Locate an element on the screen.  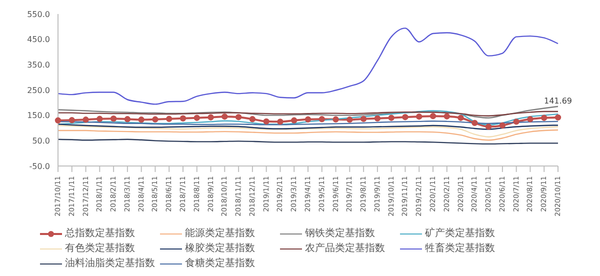
data-label: 141.69 is located at coordinates (558, 101).